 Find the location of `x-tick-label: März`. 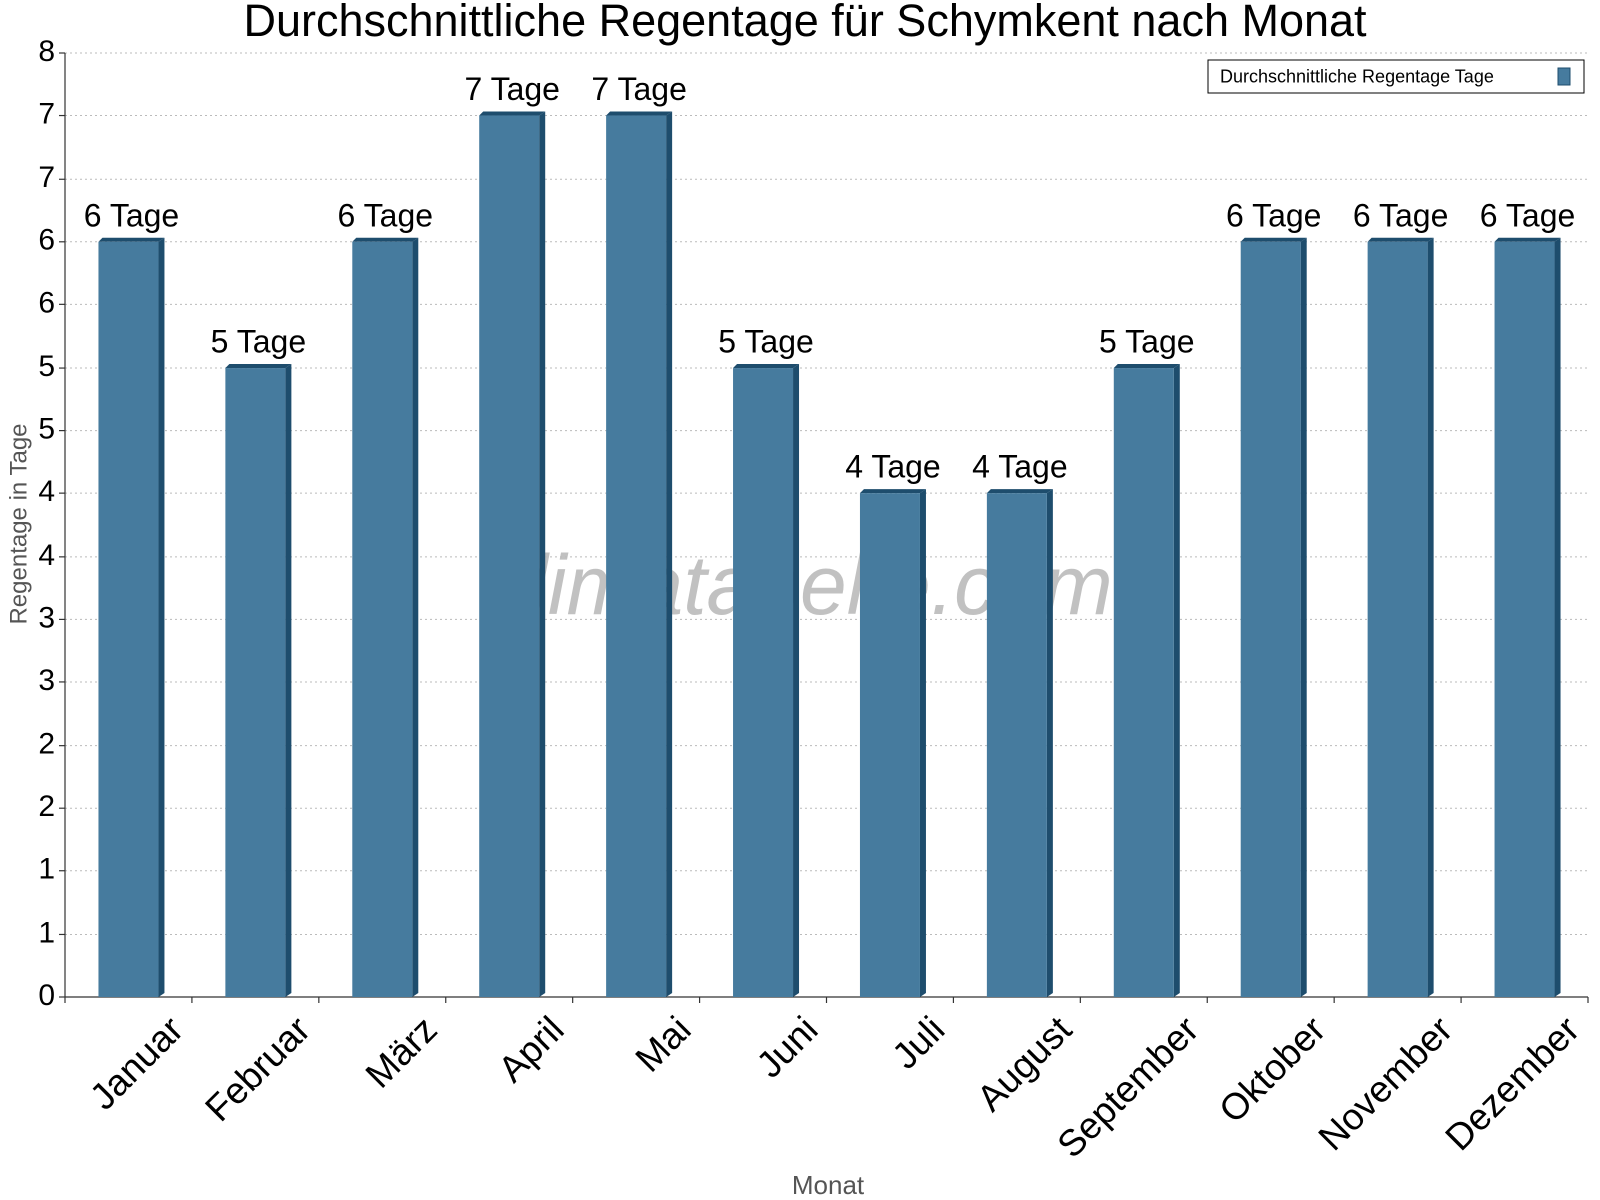

x-tick-label: März is located at coordinates (401, 1052).